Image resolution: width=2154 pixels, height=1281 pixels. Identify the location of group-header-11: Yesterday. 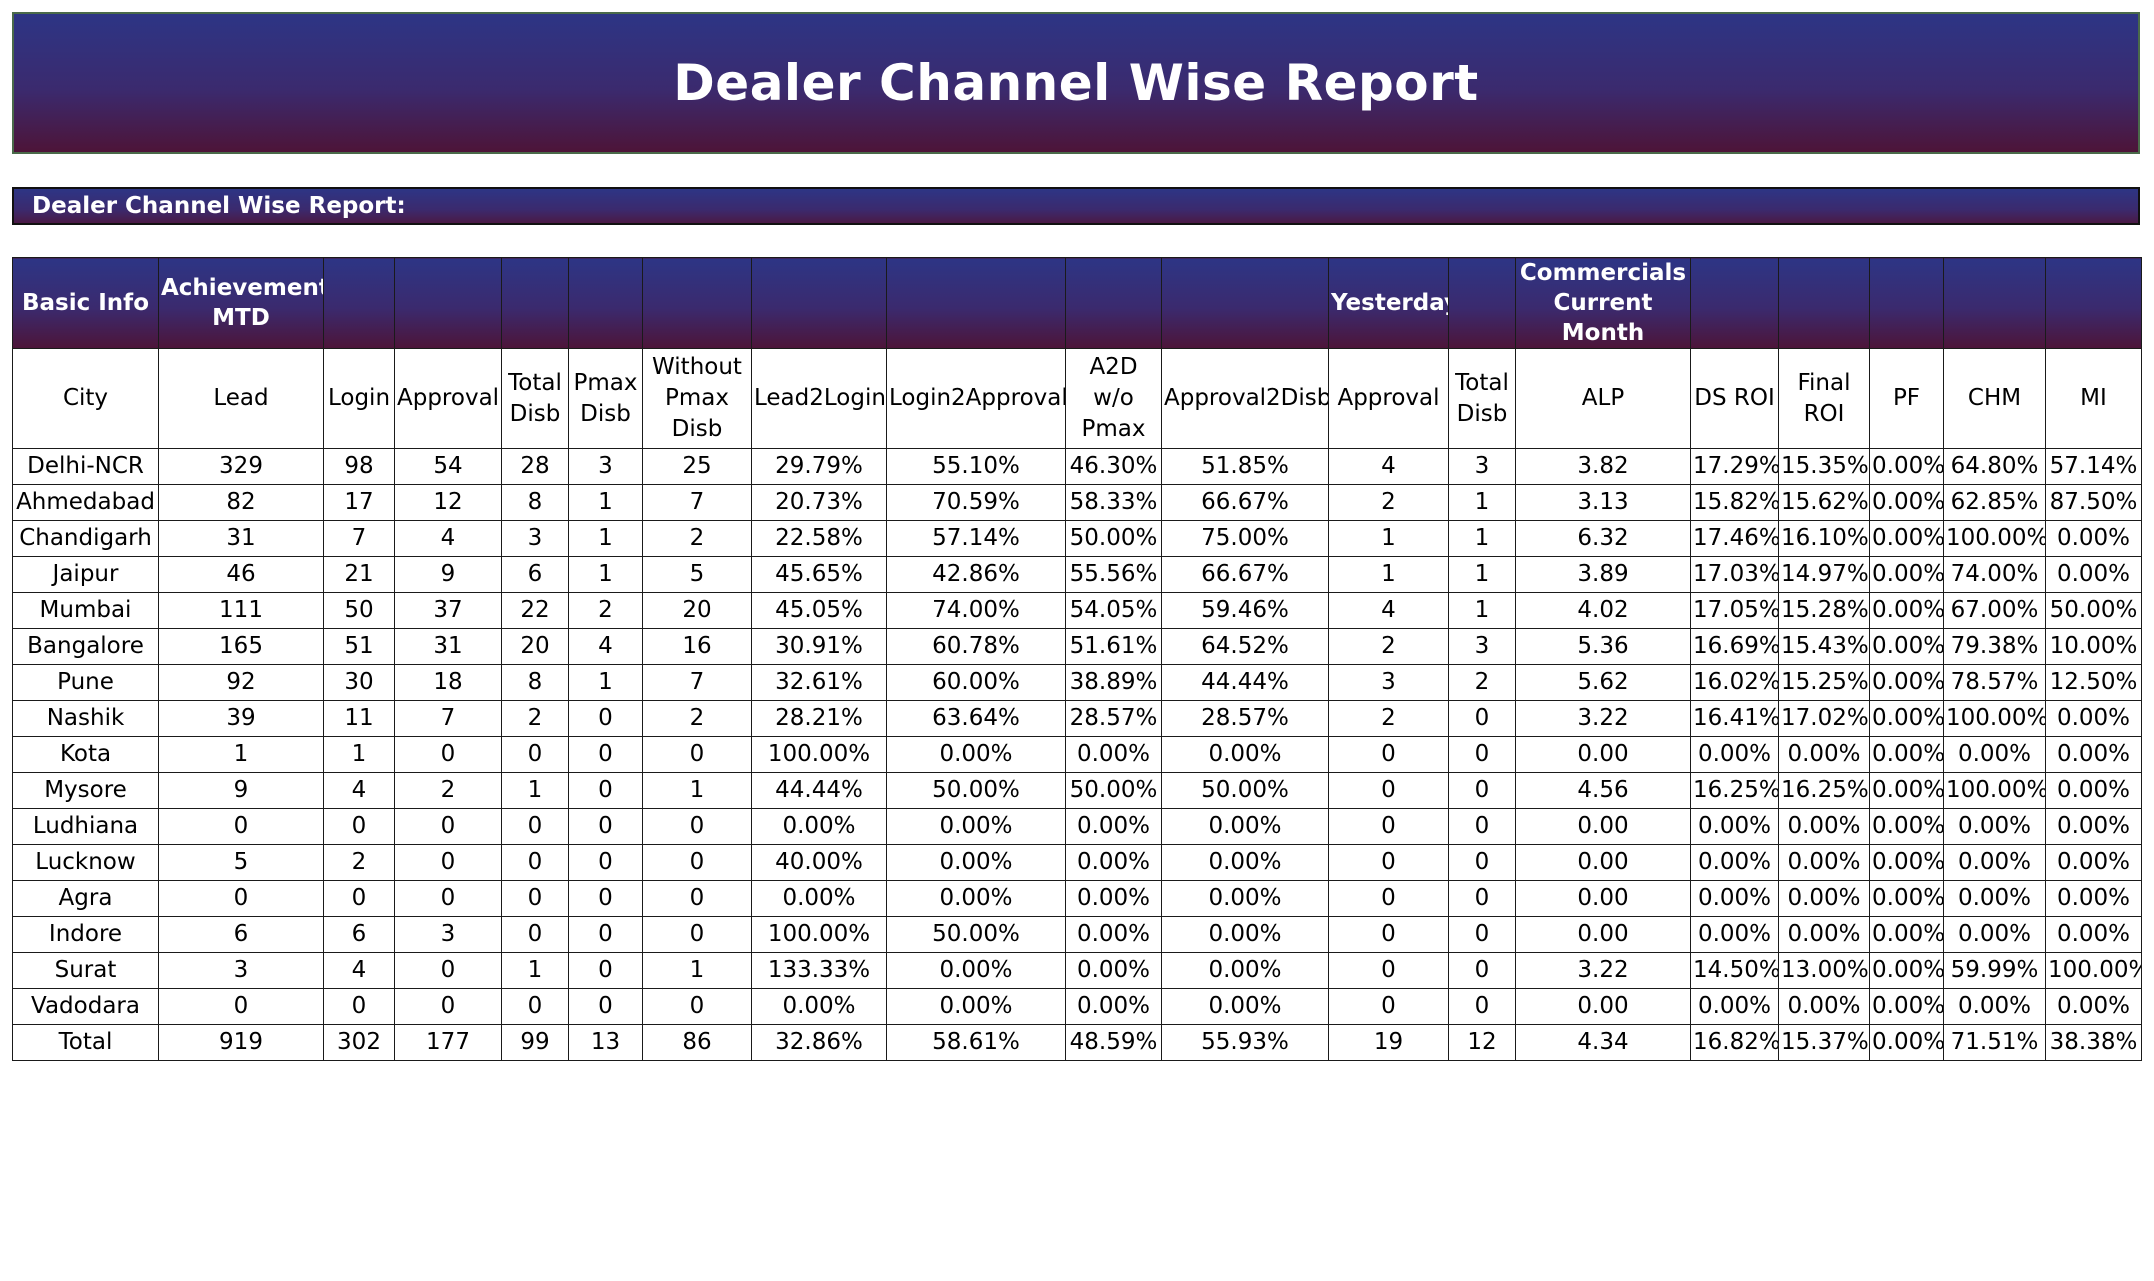
(1388, 303).